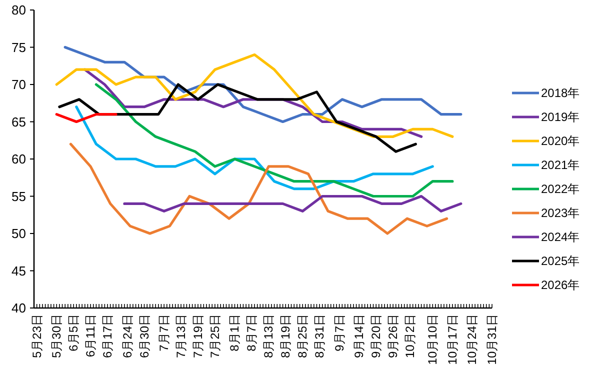 The image size is (590, 378). I want to click on legend-label: 2022年, so click(560, 189).